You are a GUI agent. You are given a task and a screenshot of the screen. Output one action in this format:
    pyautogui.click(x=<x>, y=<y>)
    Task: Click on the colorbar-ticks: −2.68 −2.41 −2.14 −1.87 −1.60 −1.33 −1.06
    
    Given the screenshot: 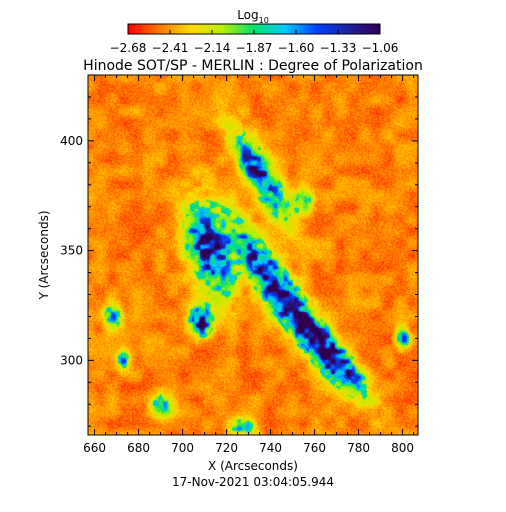 What is the action you would take?
    pyautogui.click(x=254, y=42)
    